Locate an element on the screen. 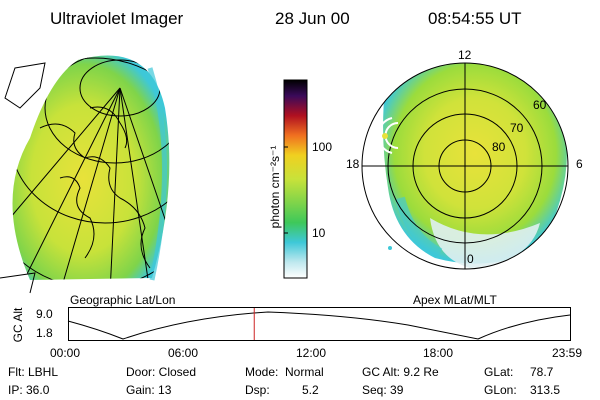 This screenshot has width=600, height=400. colorbar-tick-100: 100 is located at coordinates (322, 147).